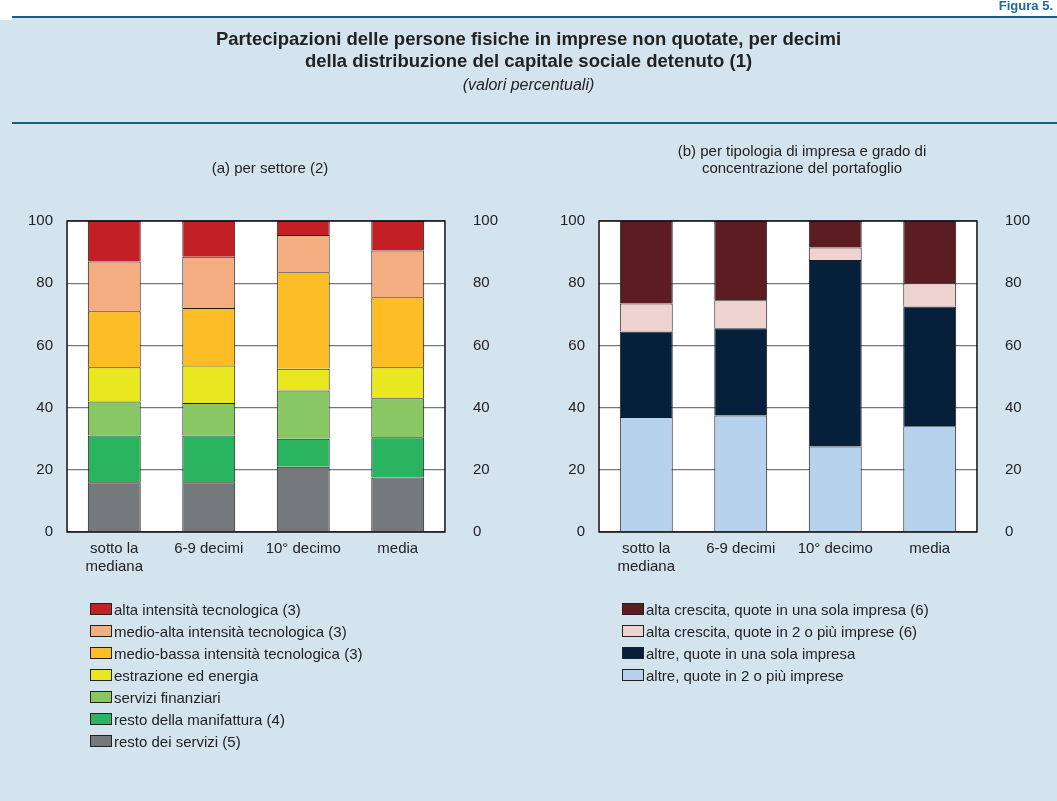  What do you see at coordinates (167, 697) in the screenshot?
I see `legend-label: servizi finanziari` at bounding box center [167, 697].